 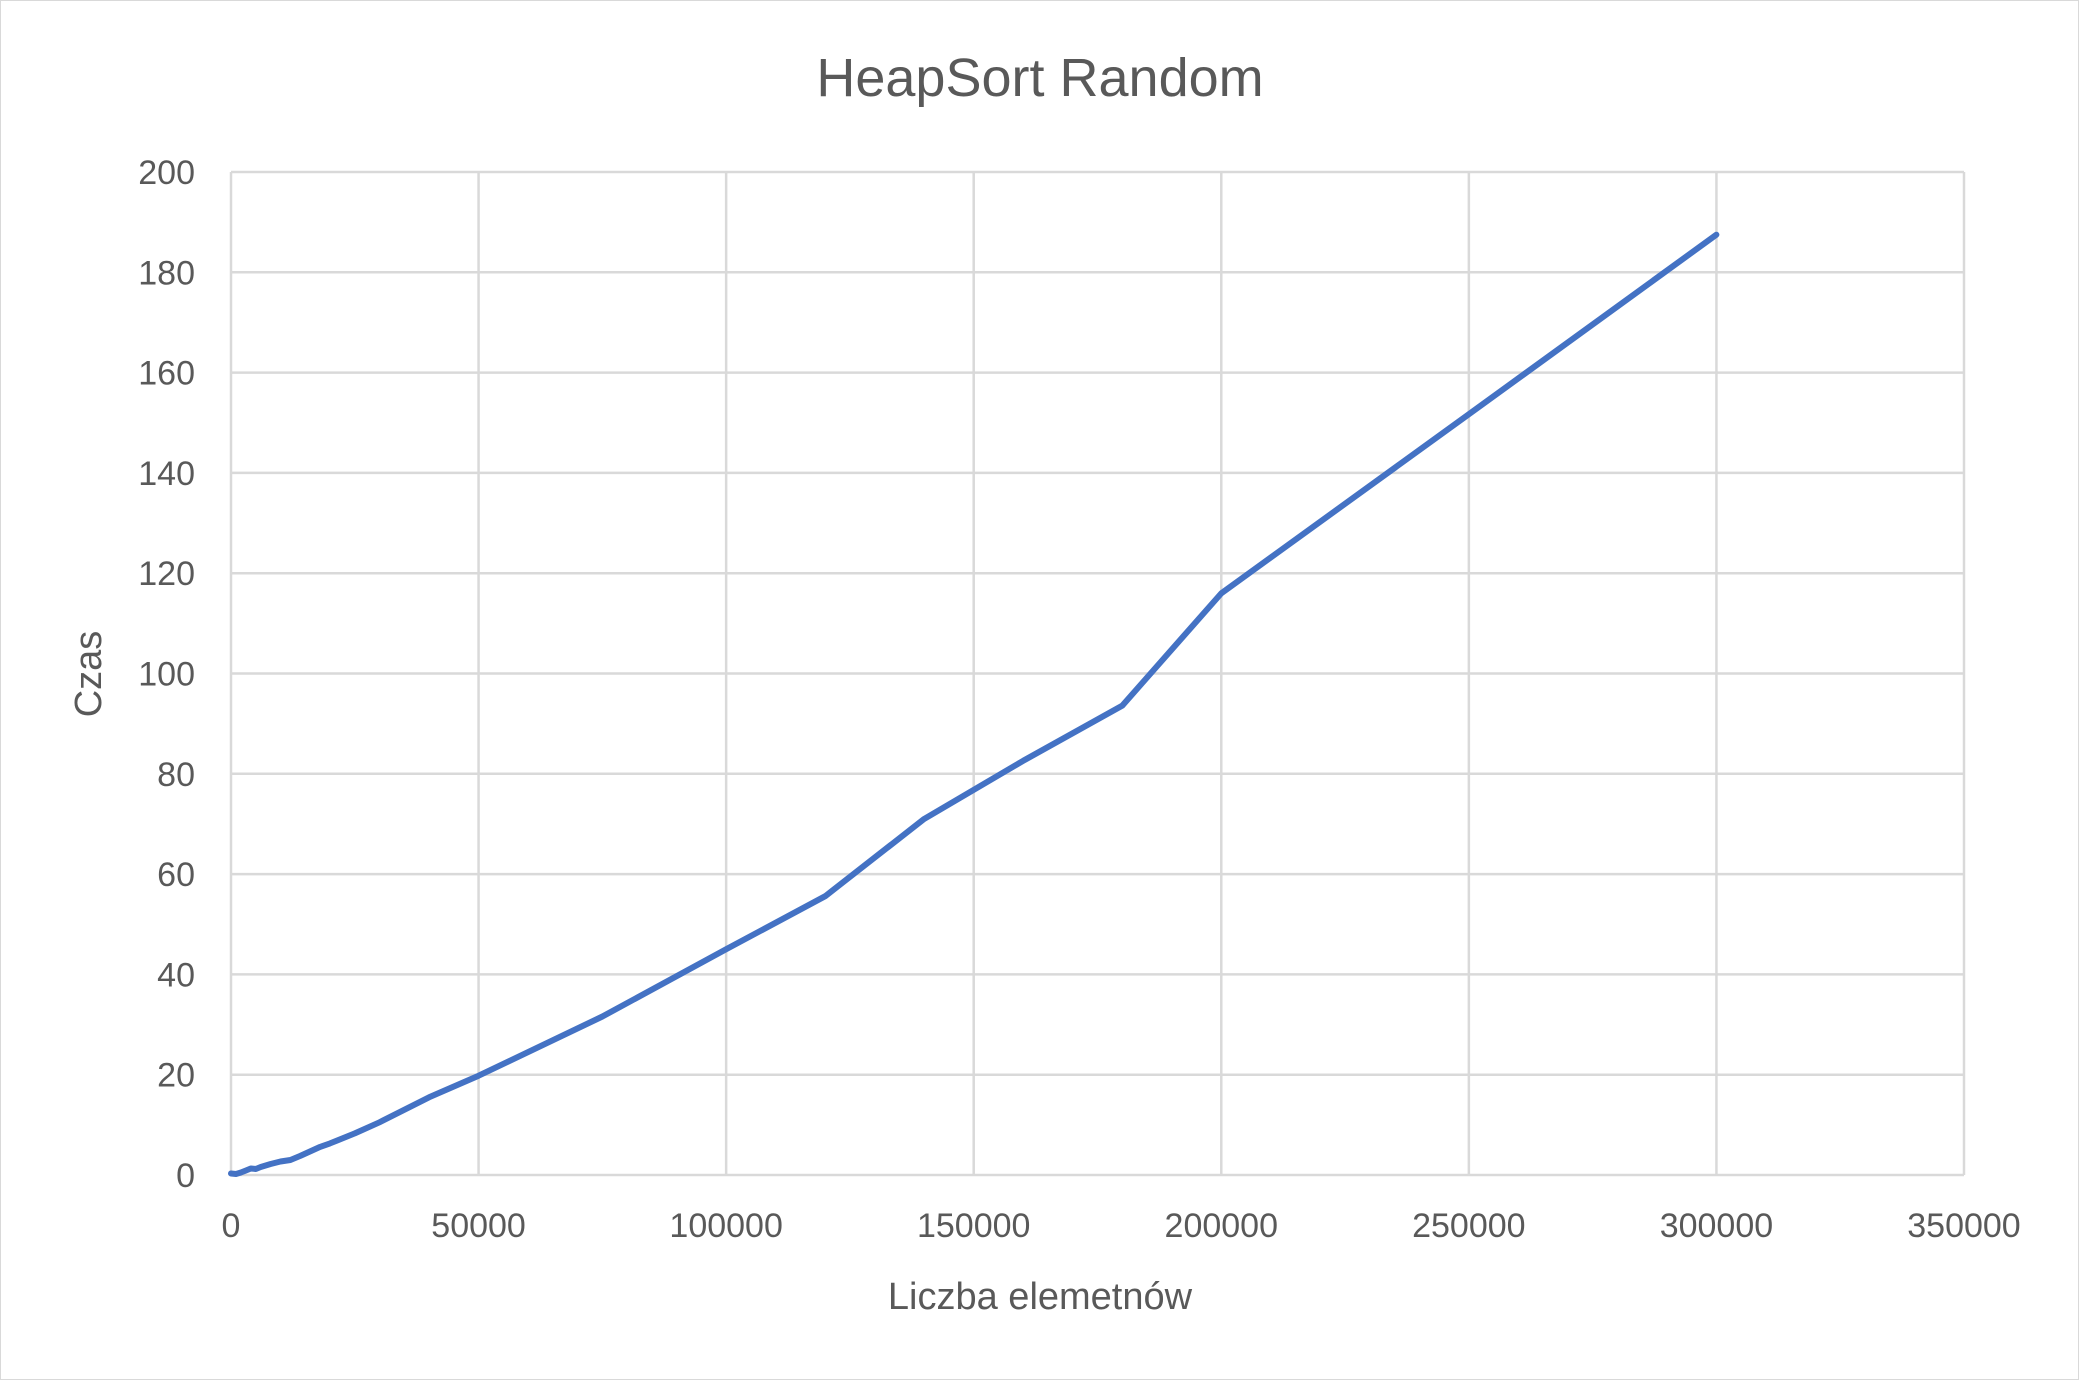 What do you see at coordinates (973, 1226) in the screenshot?
I see `x-tick-label: 150000` at bounding box center [973, 1226].